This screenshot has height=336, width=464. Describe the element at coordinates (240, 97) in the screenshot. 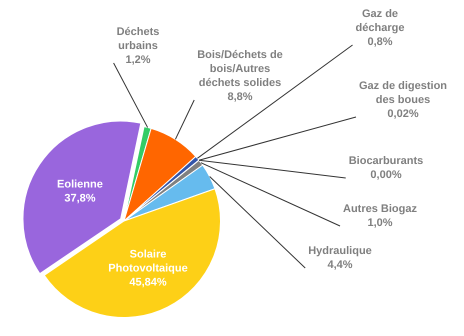

I see `data-label: 8,8%` at that location.